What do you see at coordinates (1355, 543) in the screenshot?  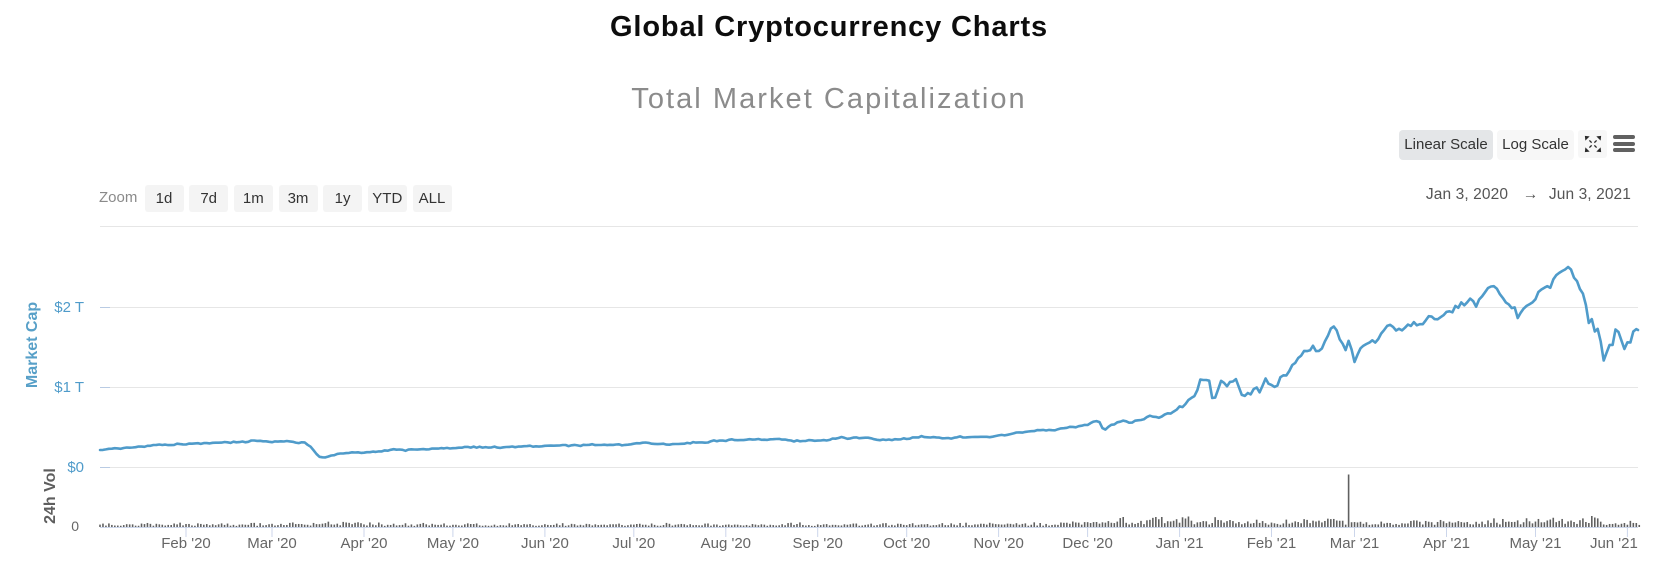 I see `svg-text: Mar '21` at bounding box center [1355, 543].